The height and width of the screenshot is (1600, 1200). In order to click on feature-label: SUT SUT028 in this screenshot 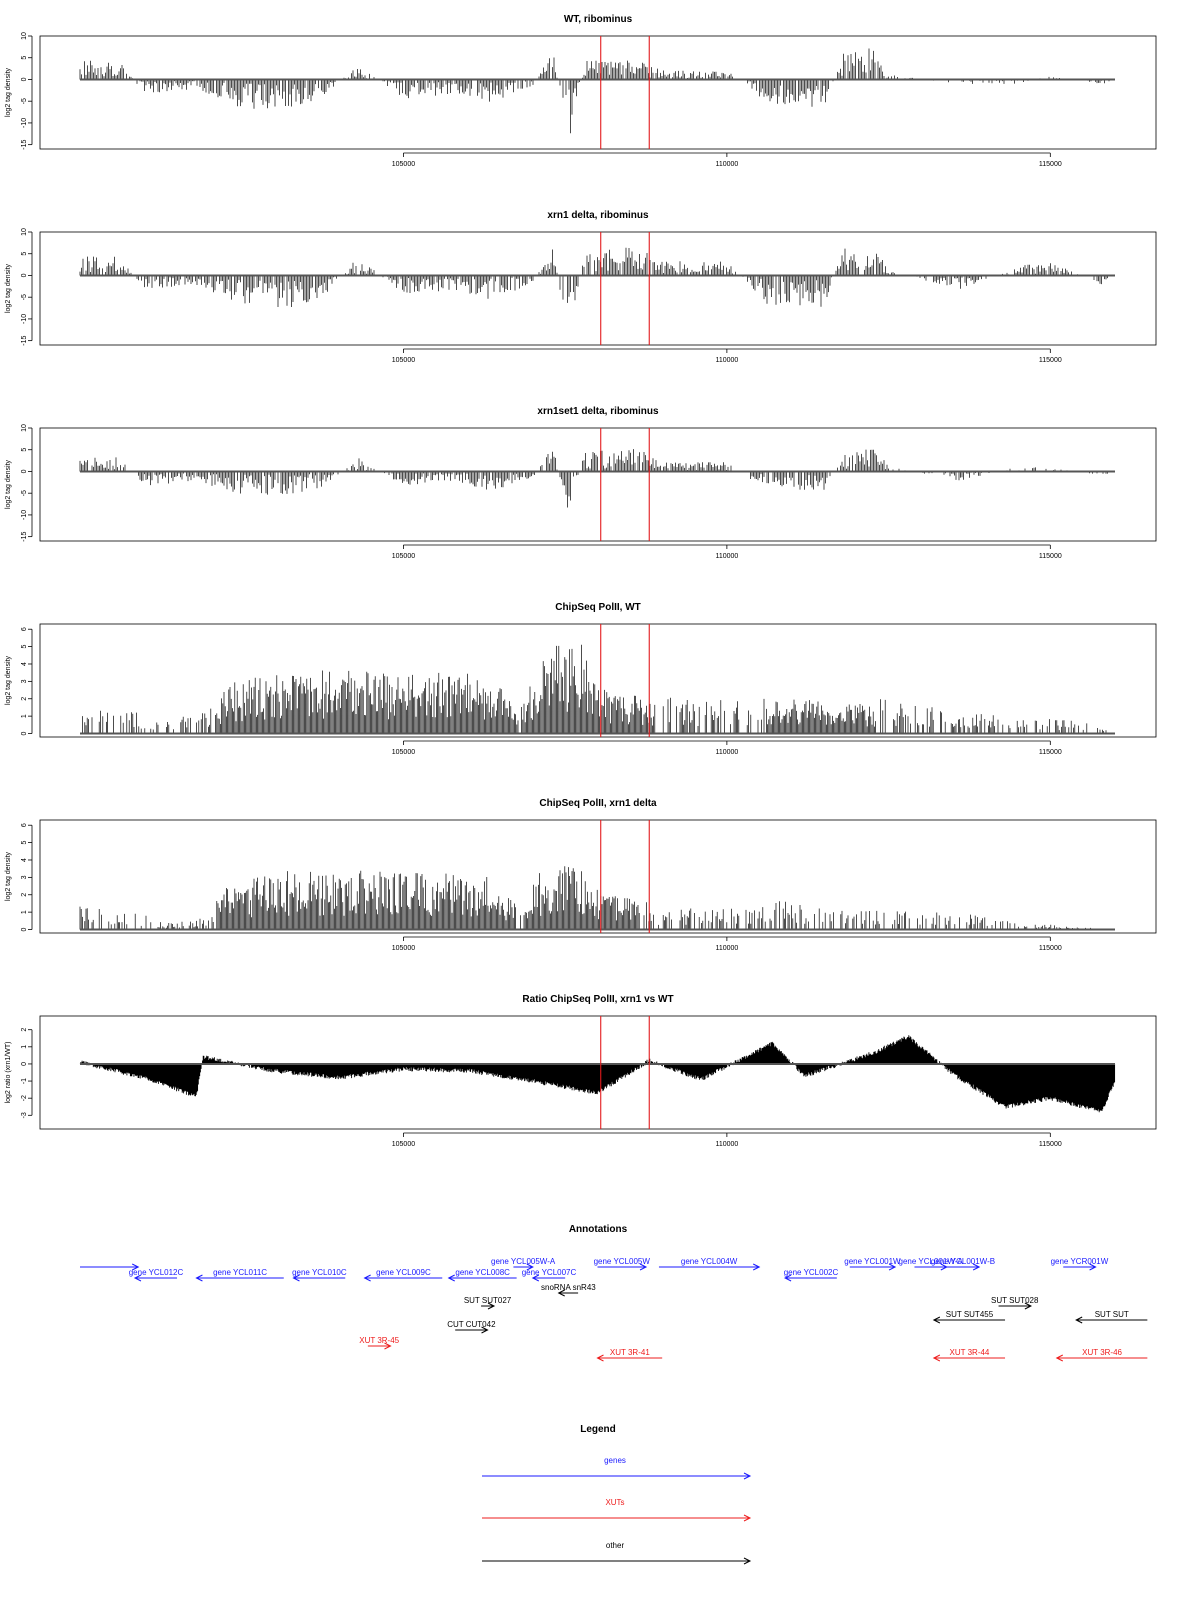, I will do `click(1015, 1300)`.